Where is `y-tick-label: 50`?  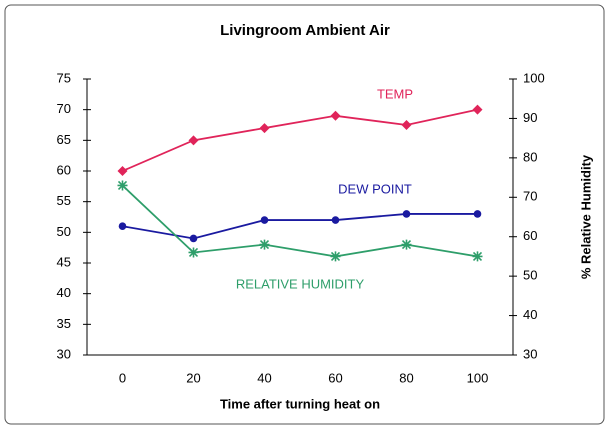 y-tick-label: 50 is located at coordinates (64, 231).